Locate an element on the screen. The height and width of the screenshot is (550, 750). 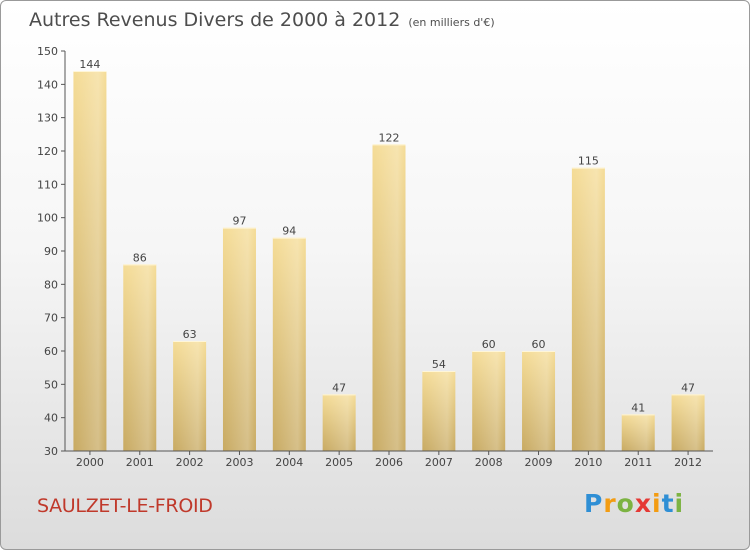
bar-value-label: 94 is located at coordinates (289, 231).